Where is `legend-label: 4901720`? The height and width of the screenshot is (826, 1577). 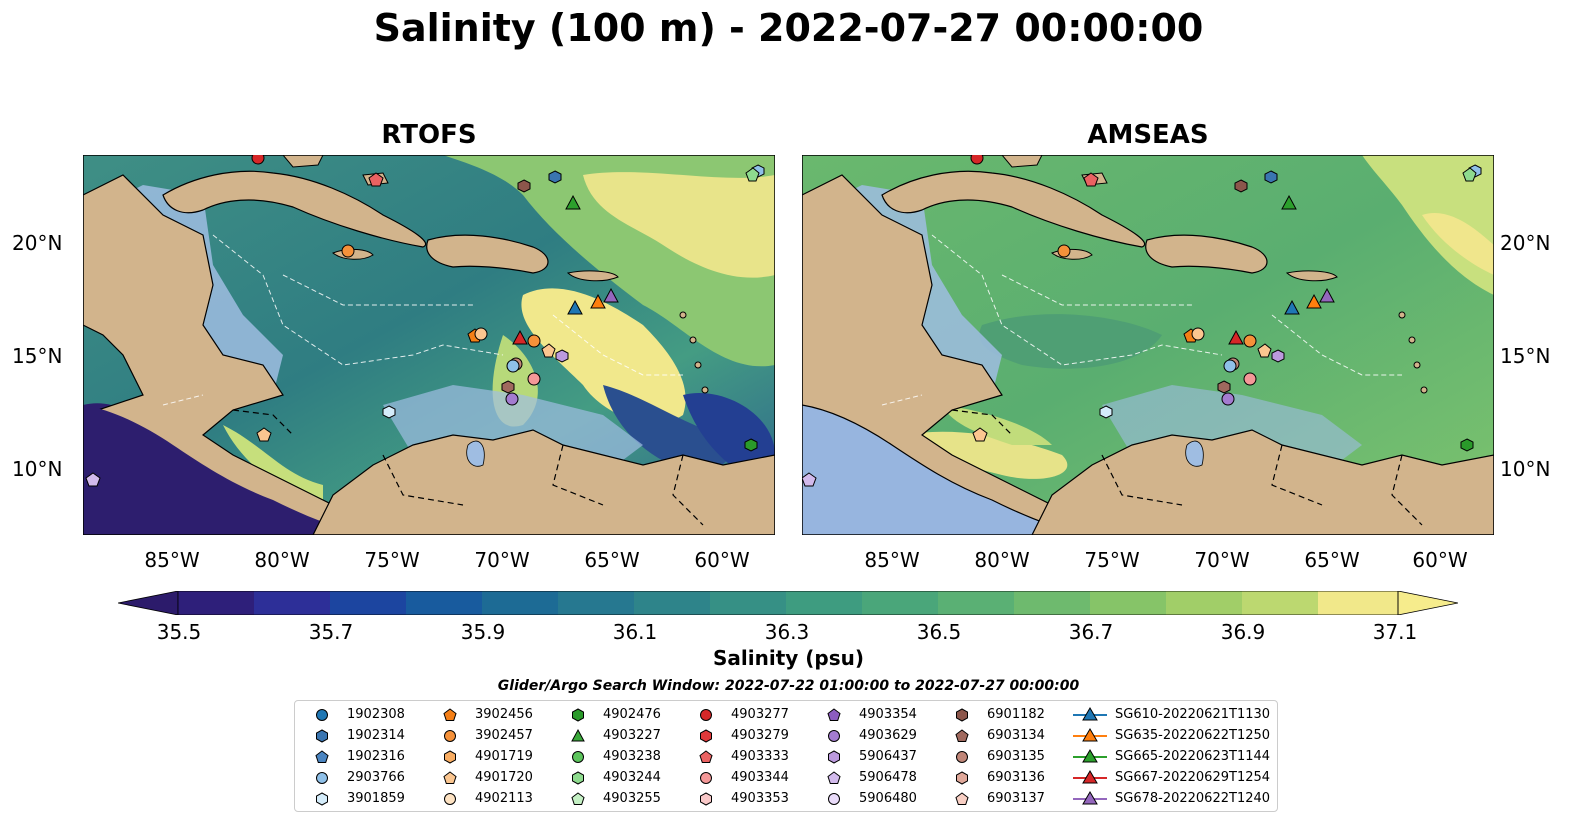 legend-label: 4901720 is located at coordinates (504, 777).